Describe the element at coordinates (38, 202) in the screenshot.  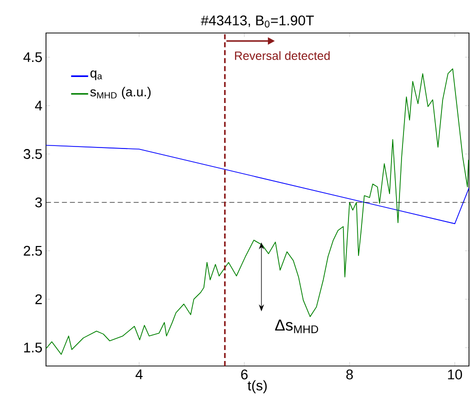
I see `y-tick-label: 3` at that location.